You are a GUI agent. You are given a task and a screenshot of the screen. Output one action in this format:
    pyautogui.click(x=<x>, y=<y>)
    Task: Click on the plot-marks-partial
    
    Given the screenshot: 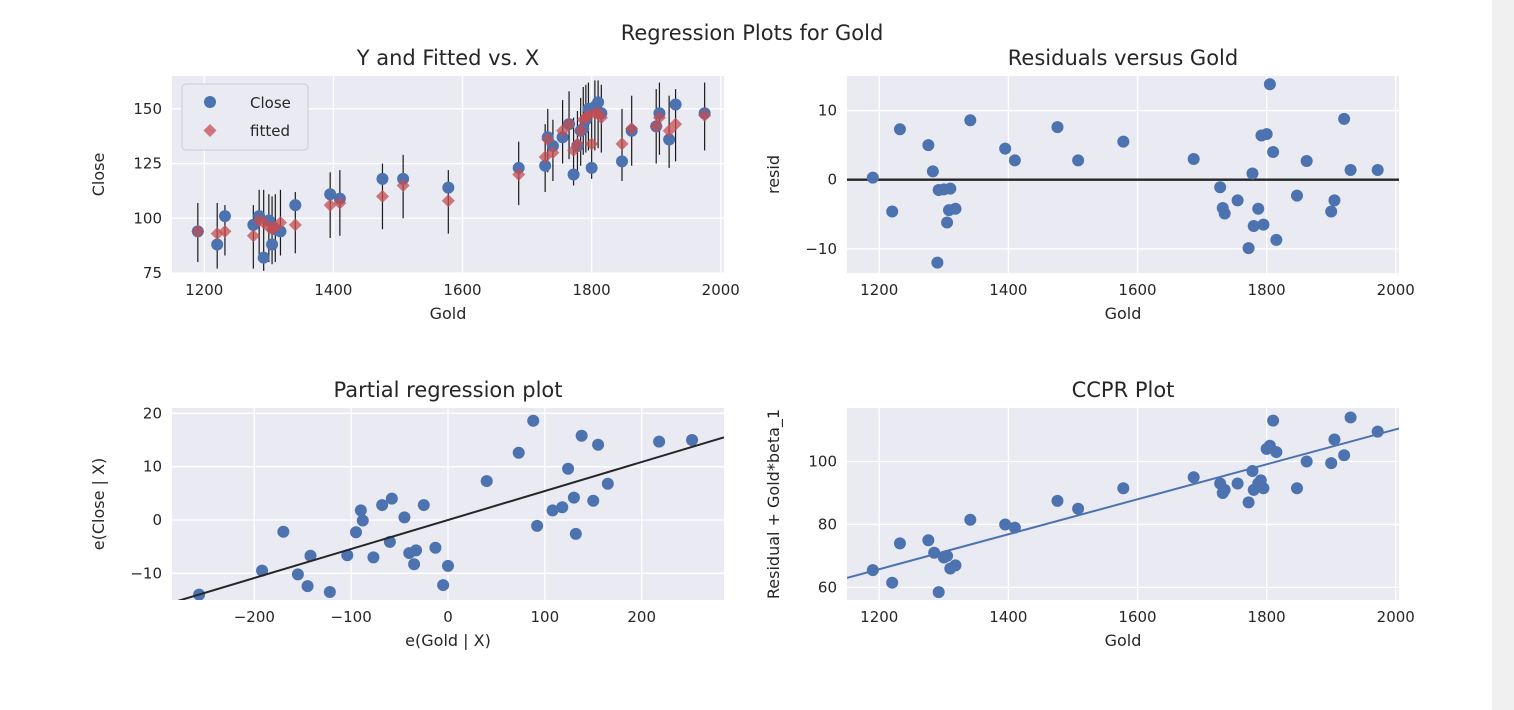 What is the action you would take?
    pyautogui.click(x=450, y=507)
    